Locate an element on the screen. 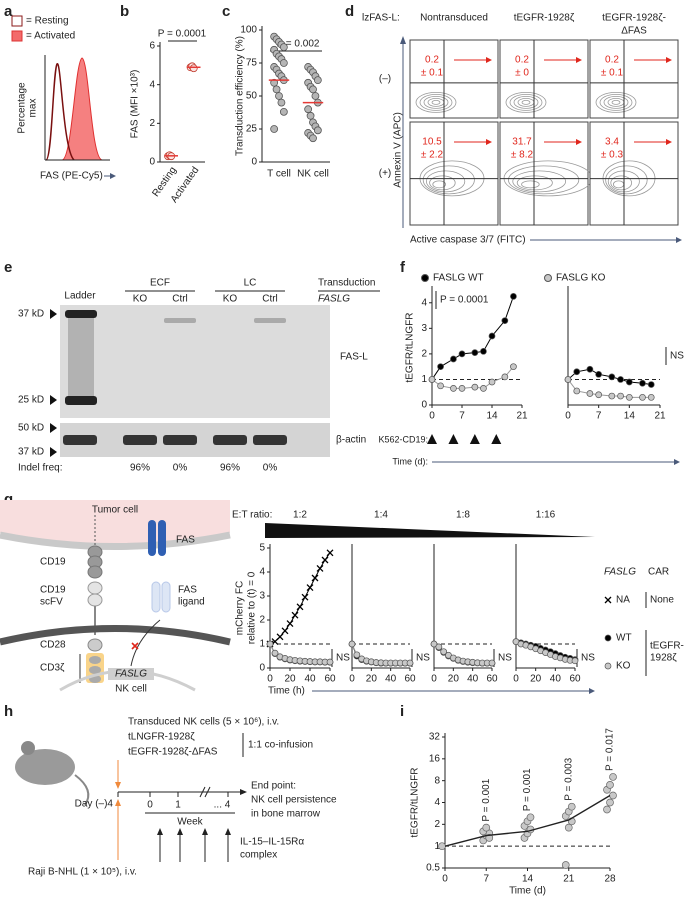 The image size is (685, 897). x-tick-label: 28 is located at coordinates (610, 879).